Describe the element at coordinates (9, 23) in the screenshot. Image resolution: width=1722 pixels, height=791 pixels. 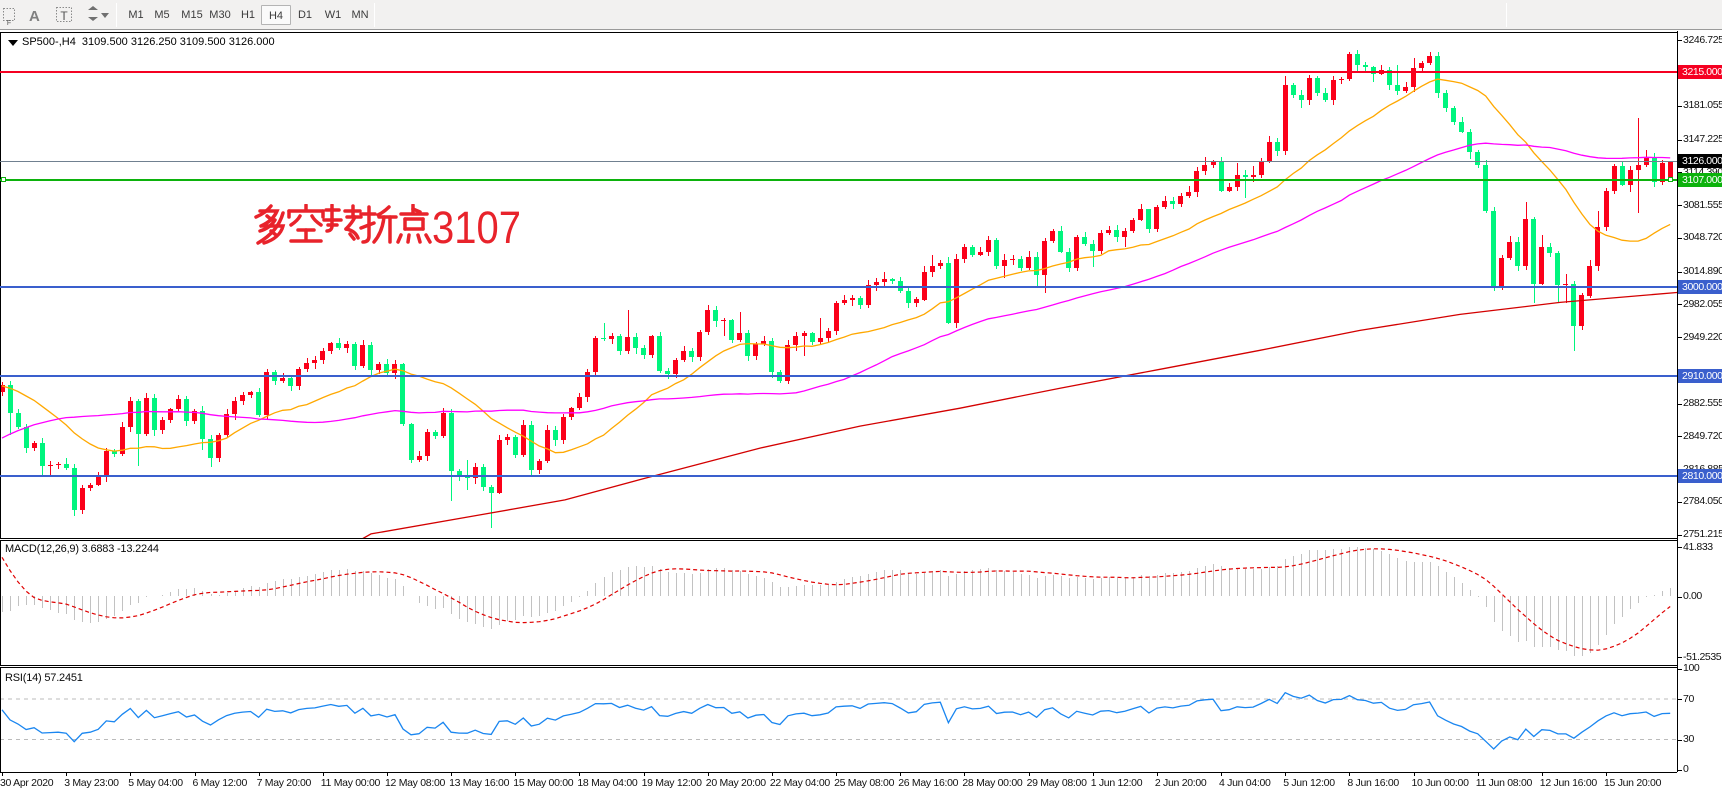
I see `svg-text: F` at that location.